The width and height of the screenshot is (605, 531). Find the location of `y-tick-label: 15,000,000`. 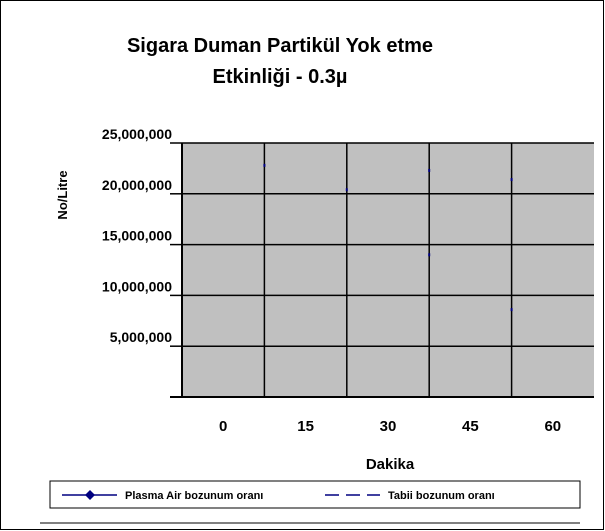

y-tick-label: 15,000,000 is located at coordinates (137, 236).